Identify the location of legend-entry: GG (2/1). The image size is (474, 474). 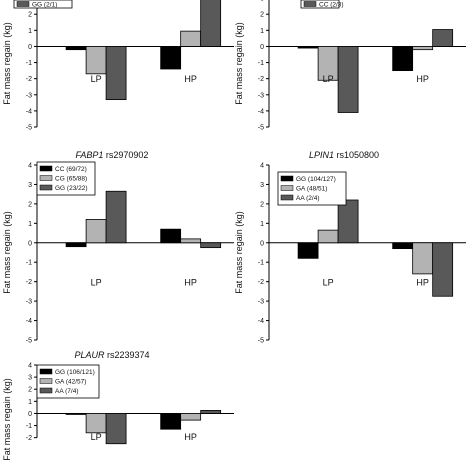
(44, 5).